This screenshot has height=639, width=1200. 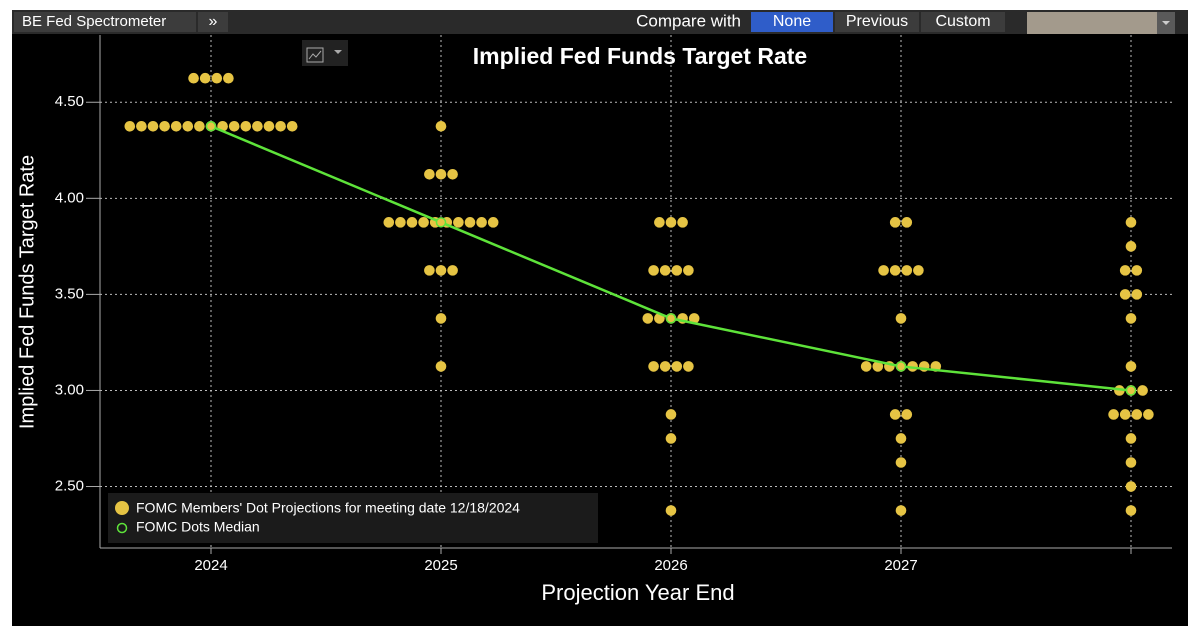 I want to click on x-tick-label: 2027, so click(x=900, y=565).